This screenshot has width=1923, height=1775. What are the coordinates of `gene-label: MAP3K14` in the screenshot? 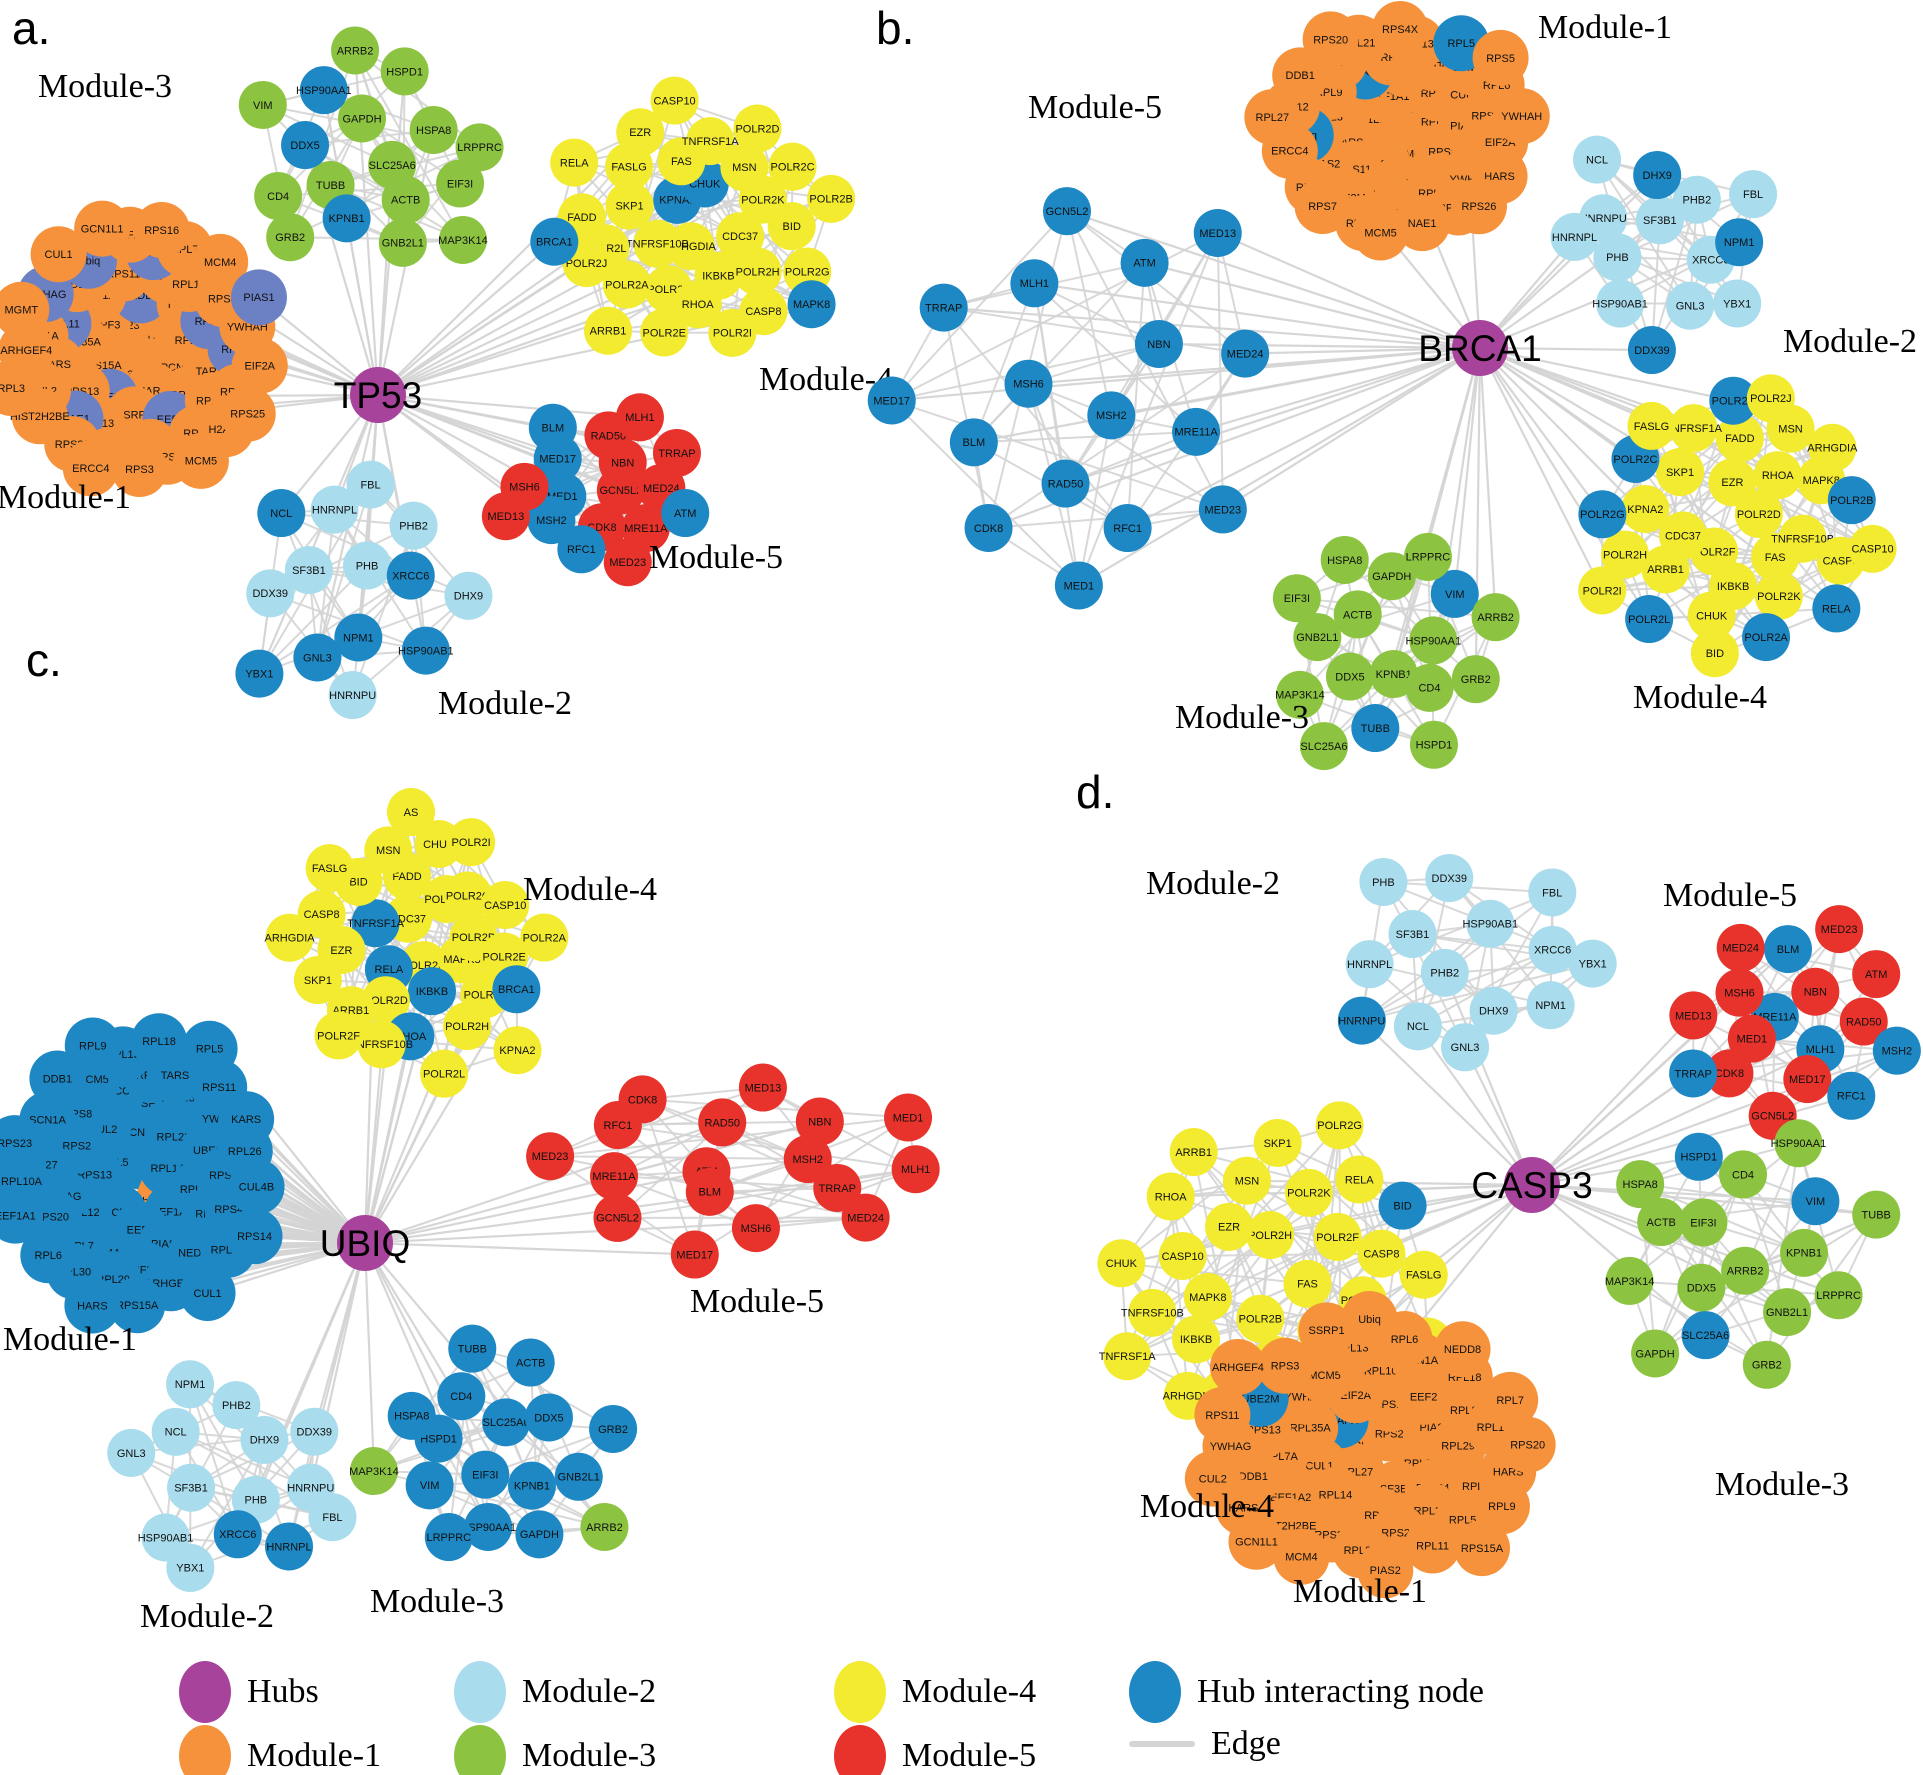 It's located at (1630, 1282).